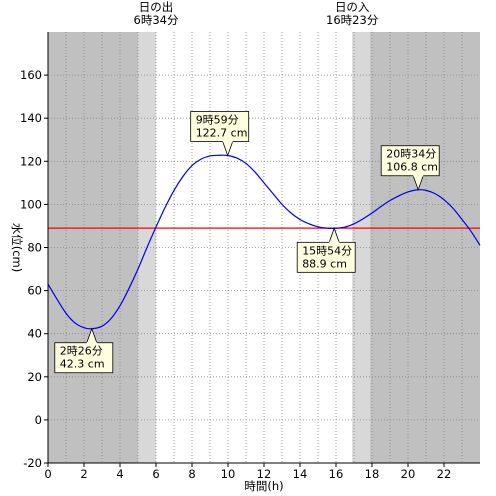 This screenshot has height=496, width=496. What do you see at coordinates (119, 474) in the screenshot?
I see `x-tick-label: 4` at bounding box center [119, 474].